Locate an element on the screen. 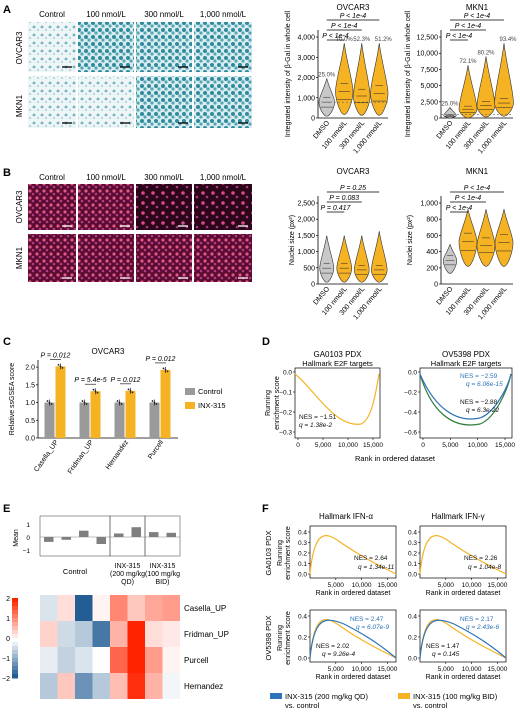 This screenshot has width=520, height=712. stat-label: NES = −1.51 is located at coordinates (318, 417).